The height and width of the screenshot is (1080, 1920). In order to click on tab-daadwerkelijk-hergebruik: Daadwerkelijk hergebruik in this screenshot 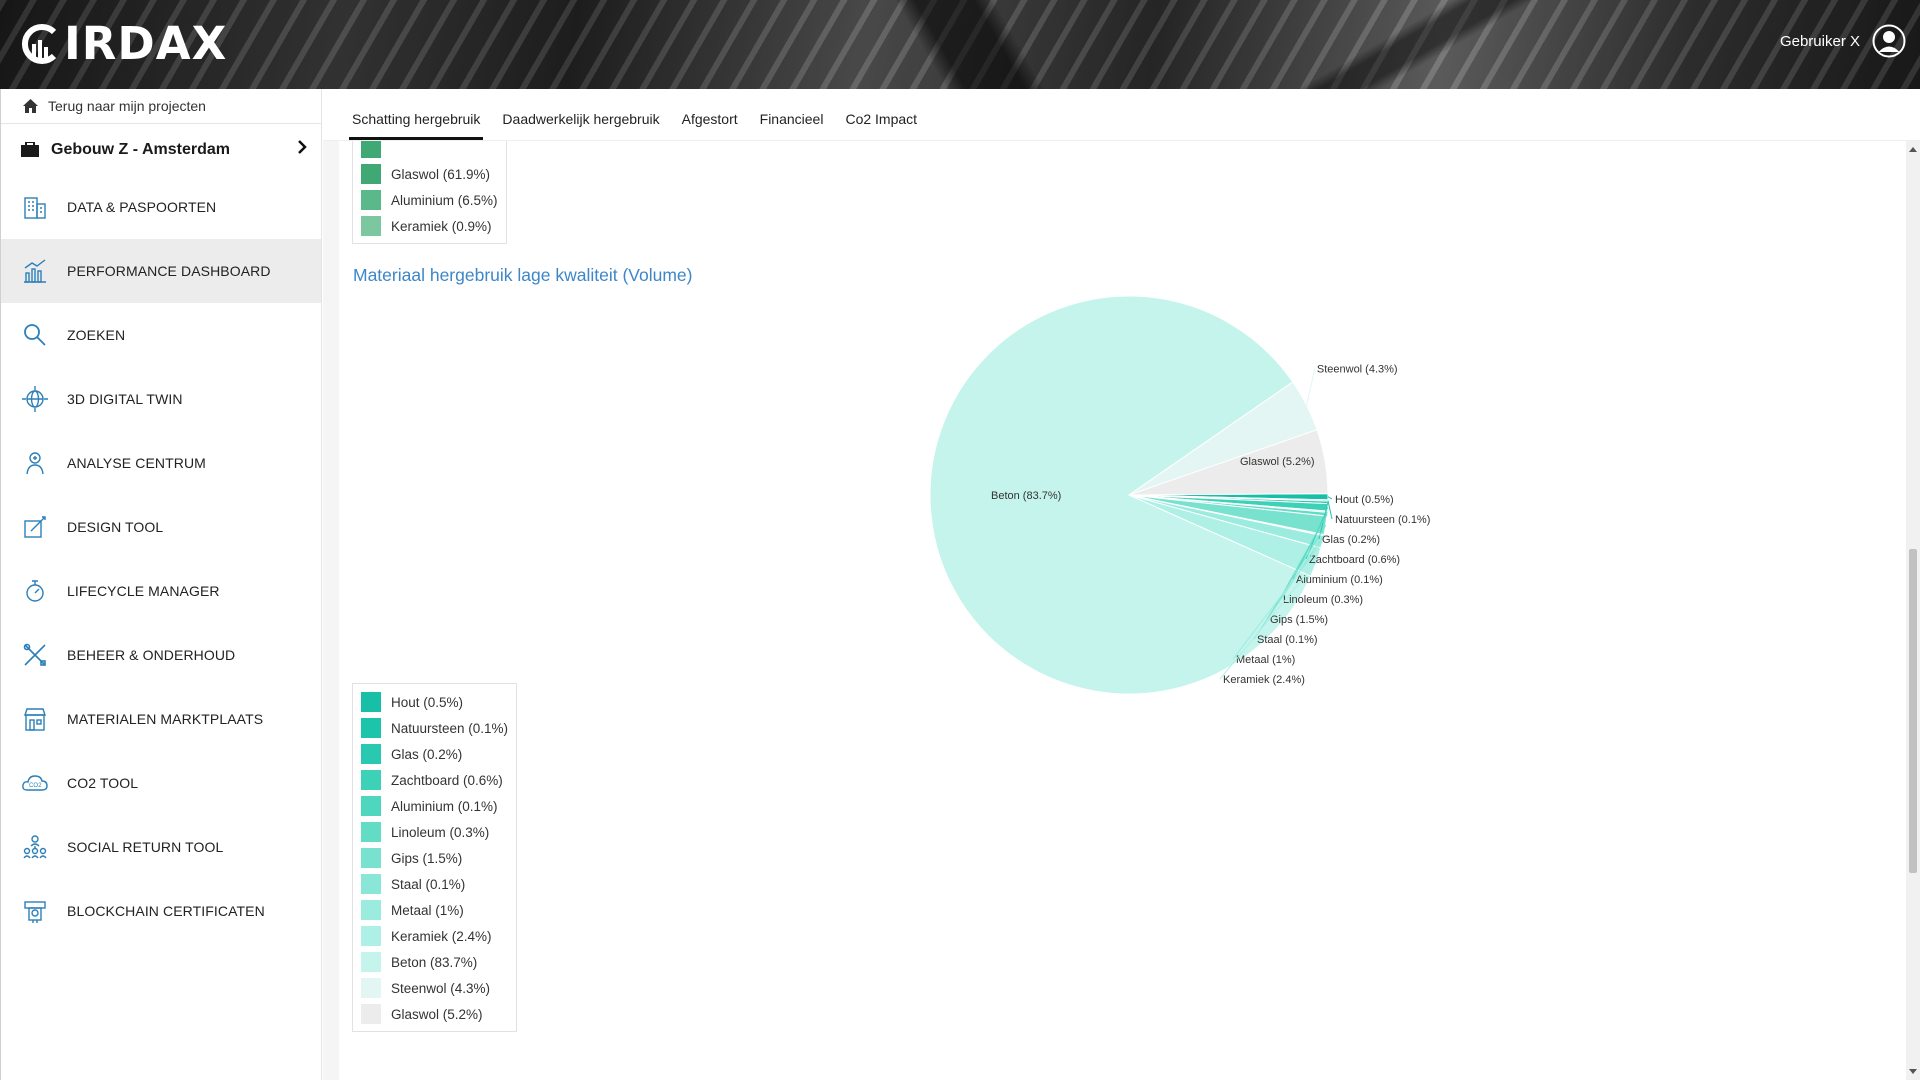, I will do `click(581, 119)`.